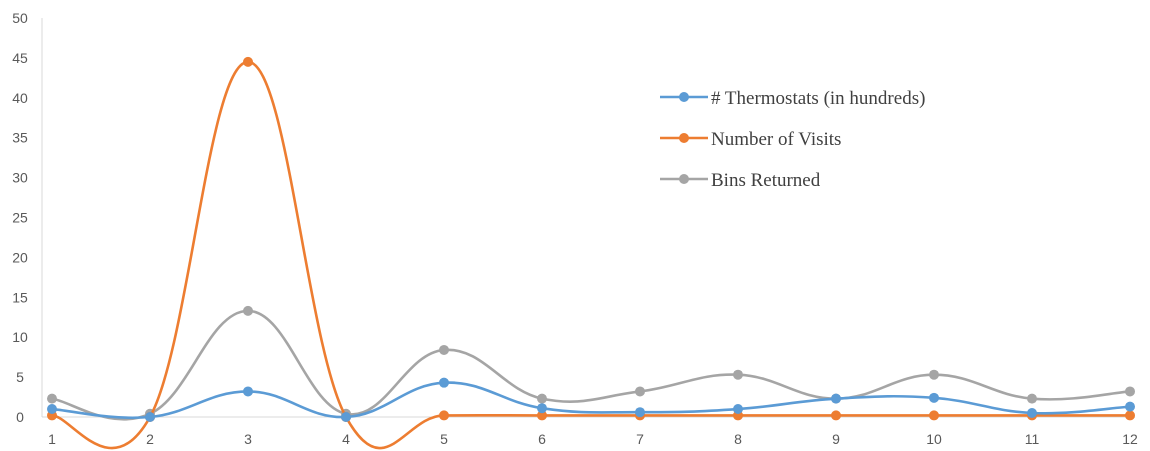 This screenshot has width=1150, height=451. I want to click on x-tick-label: 7, so click(640, 439).